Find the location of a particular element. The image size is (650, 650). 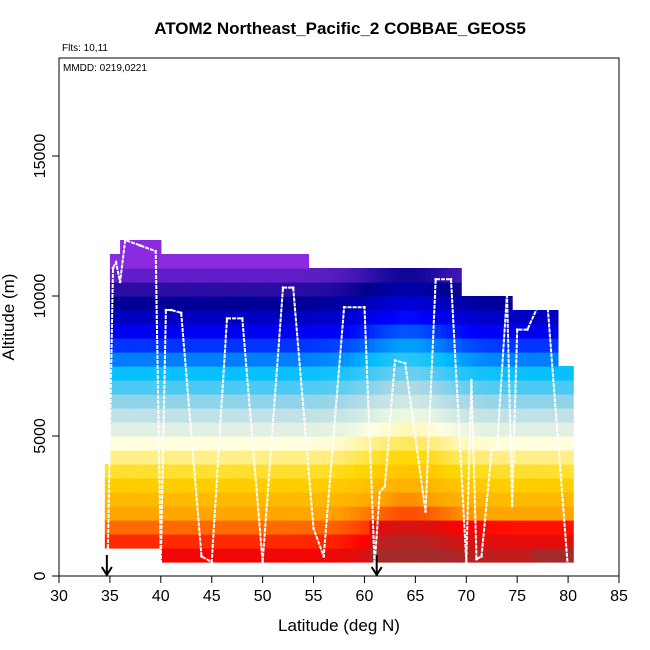

y-tick-label: 10000 is located at coordinates (40, 296).